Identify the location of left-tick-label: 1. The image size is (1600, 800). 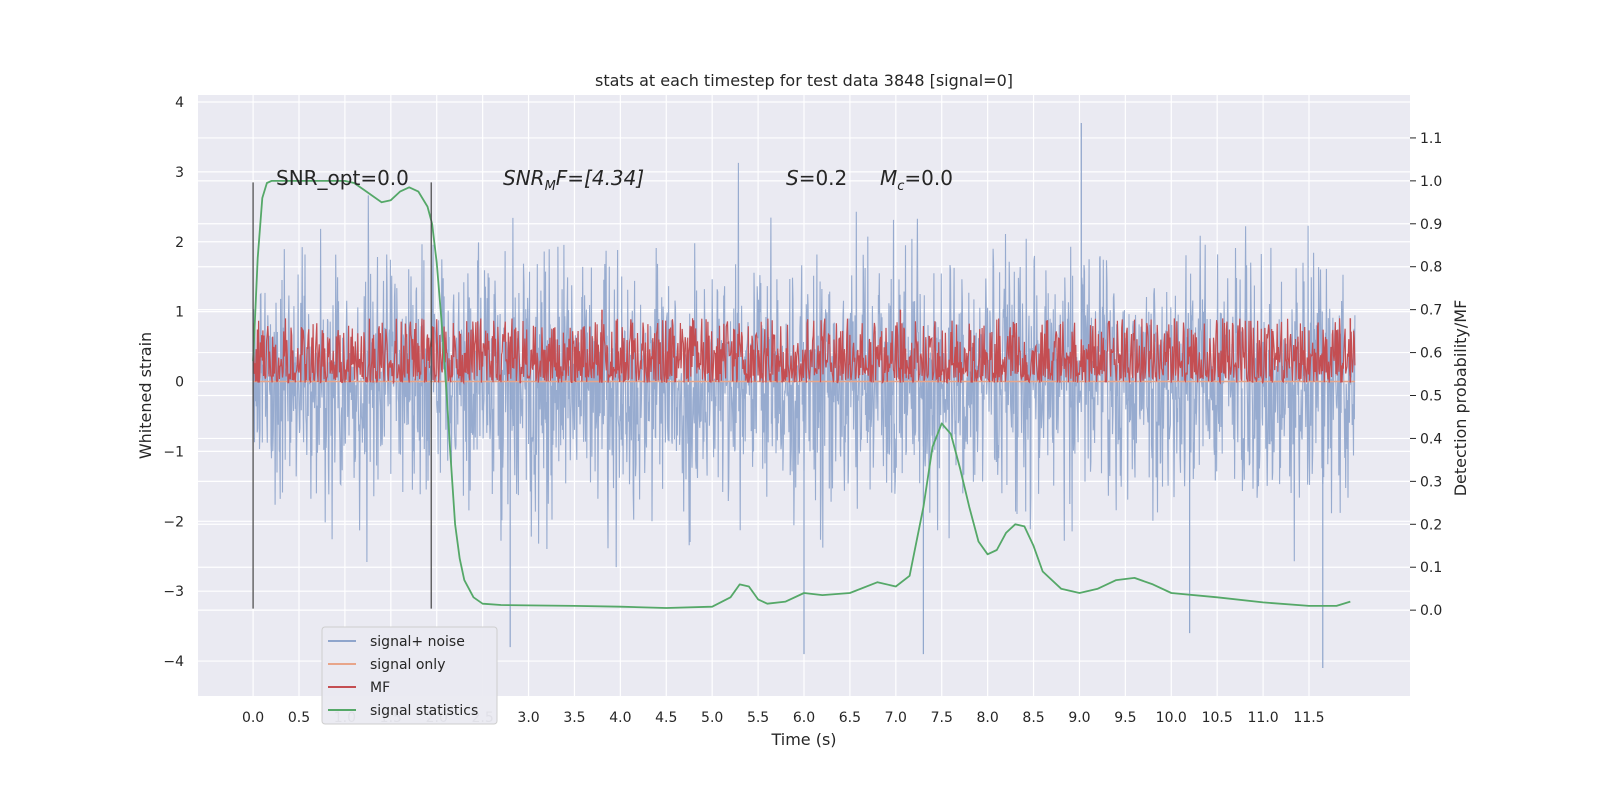
(179, 313).